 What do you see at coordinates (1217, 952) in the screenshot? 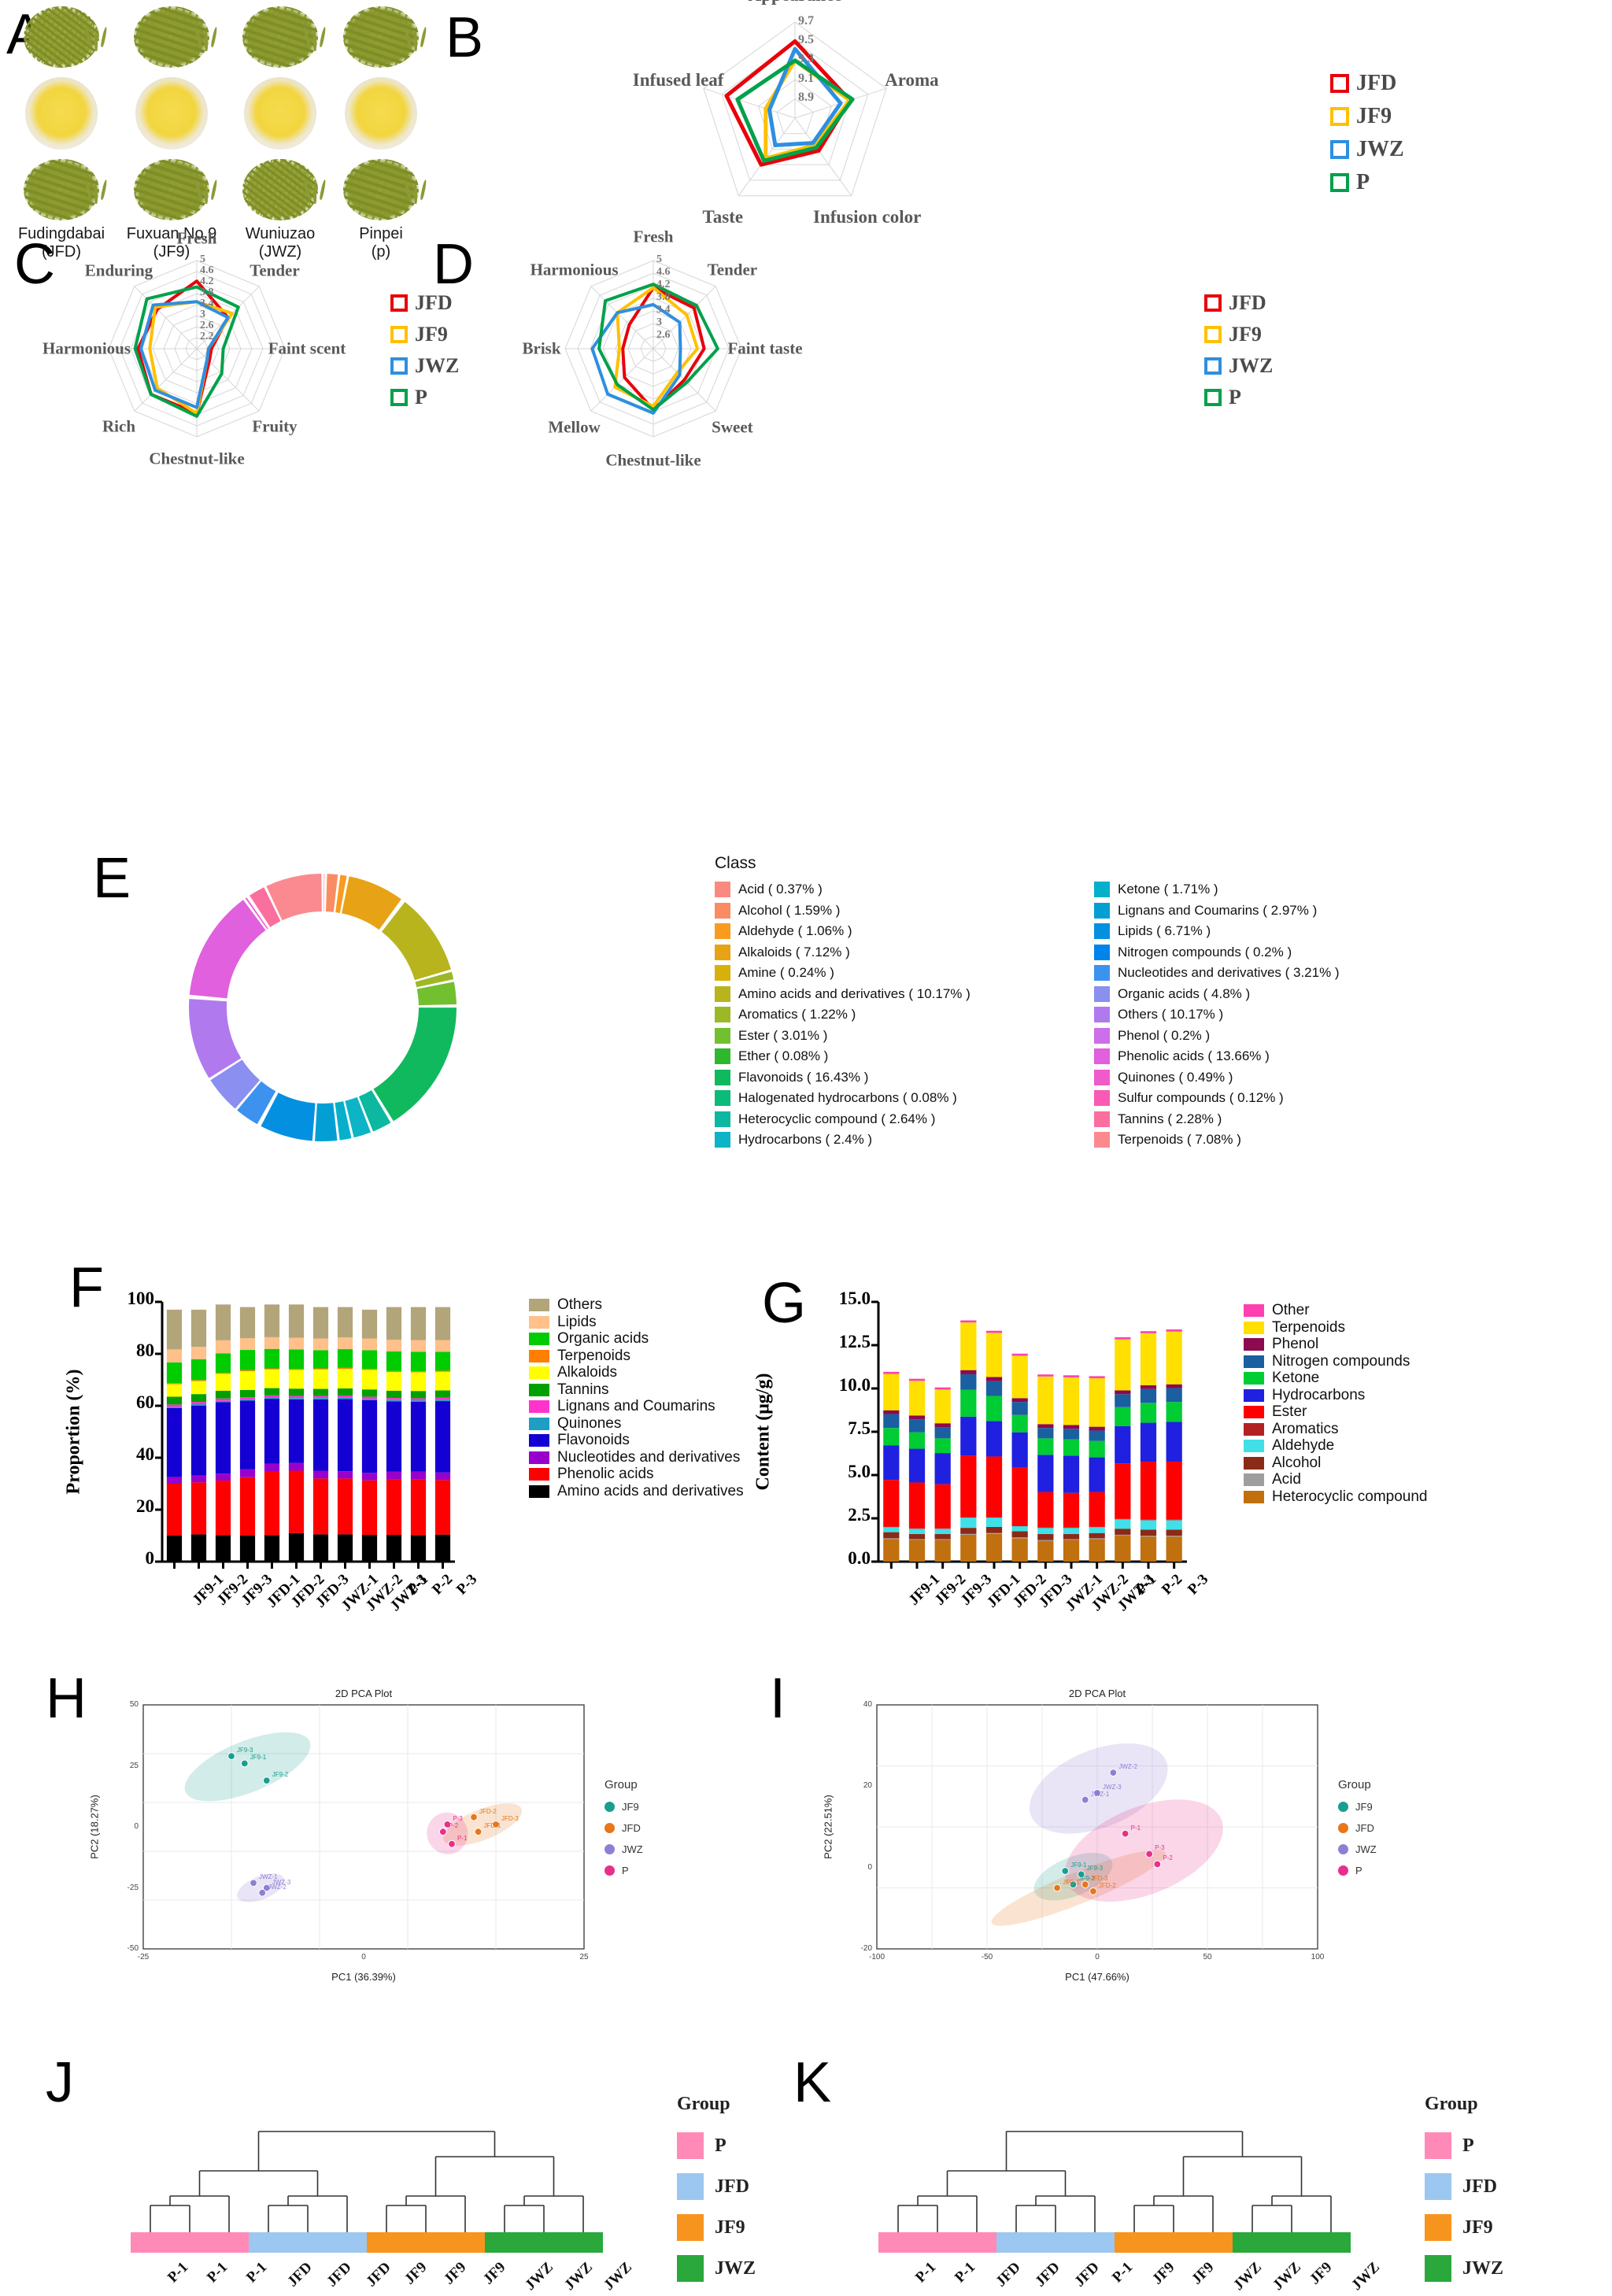
I see `donut-legend-item: Nitrogen compounds ( 0.2% )` at bounding box center [1217, 952].